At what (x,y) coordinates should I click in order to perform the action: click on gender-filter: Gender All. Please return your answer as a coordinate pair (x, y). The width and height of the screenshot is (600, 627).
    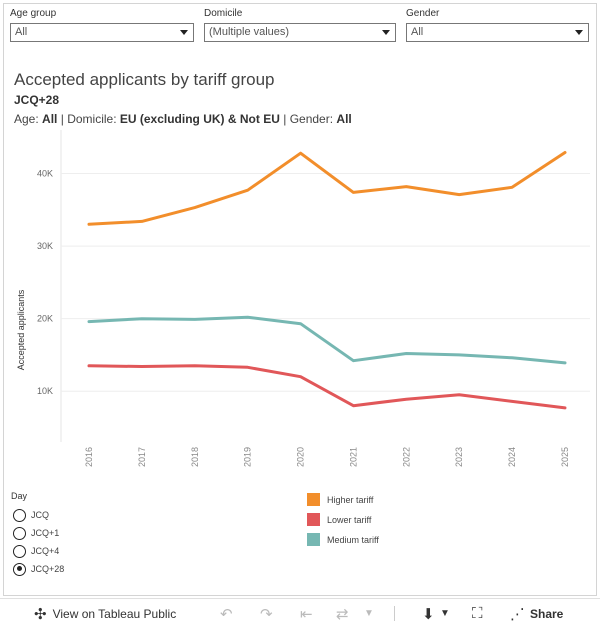
    Looking at the image, I should click on (497, 25).